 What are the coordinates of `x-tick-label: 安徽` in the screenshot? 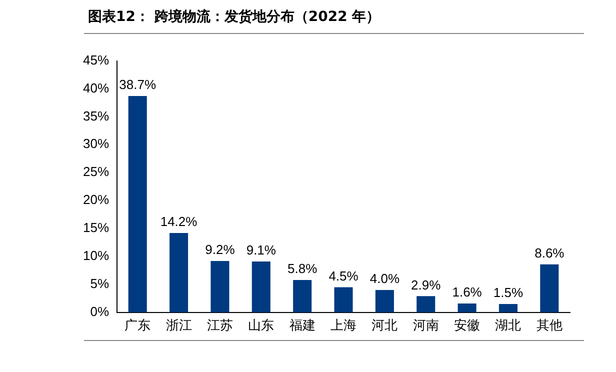 It's located at (467, 326).